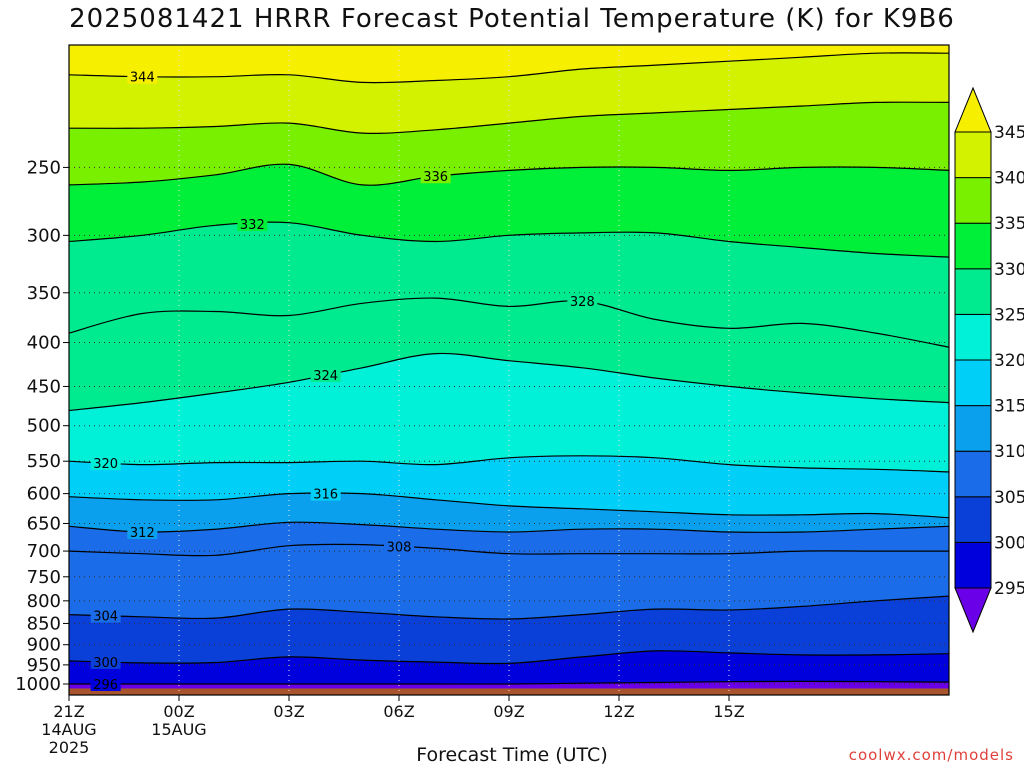 This screenshot has height=768, width=1024. Describe the element at coordinates (105, 663) in the screenshot. I see `contour-label-300: 300` at that location.